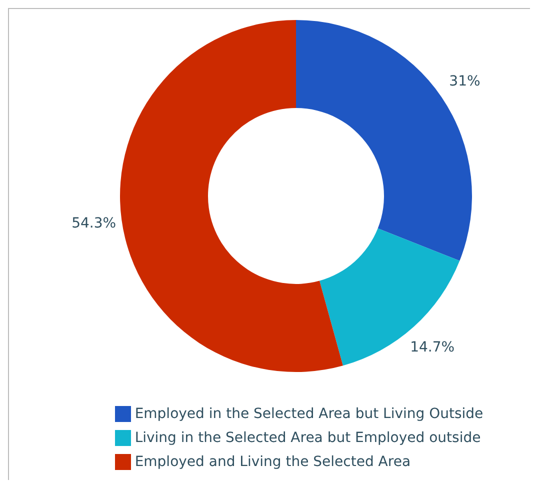 The height and width of the screenshot is (487, 537). Describe the element at coordinates (389, 297) in the screenshot. I see `donut-slice` at that location.